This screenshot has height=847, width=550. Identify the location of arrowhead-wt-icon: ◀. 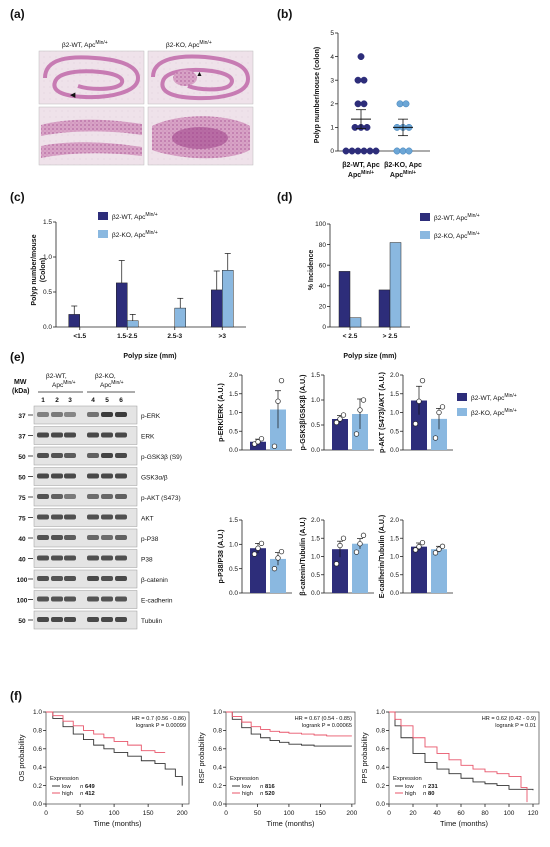
(73, 95).